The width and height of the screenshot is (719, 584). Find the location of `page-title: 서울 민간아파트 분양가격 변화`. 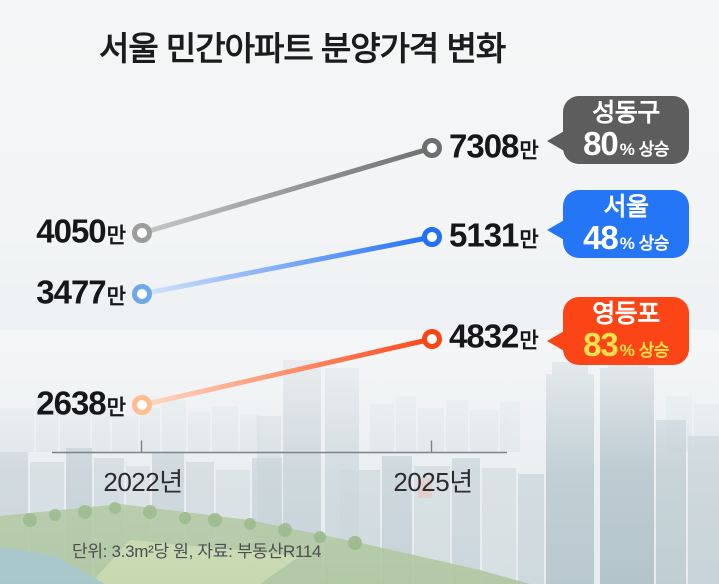

page-title: 서울 민간아파트 분양가격 변화 is located at coordinates (302, 48).